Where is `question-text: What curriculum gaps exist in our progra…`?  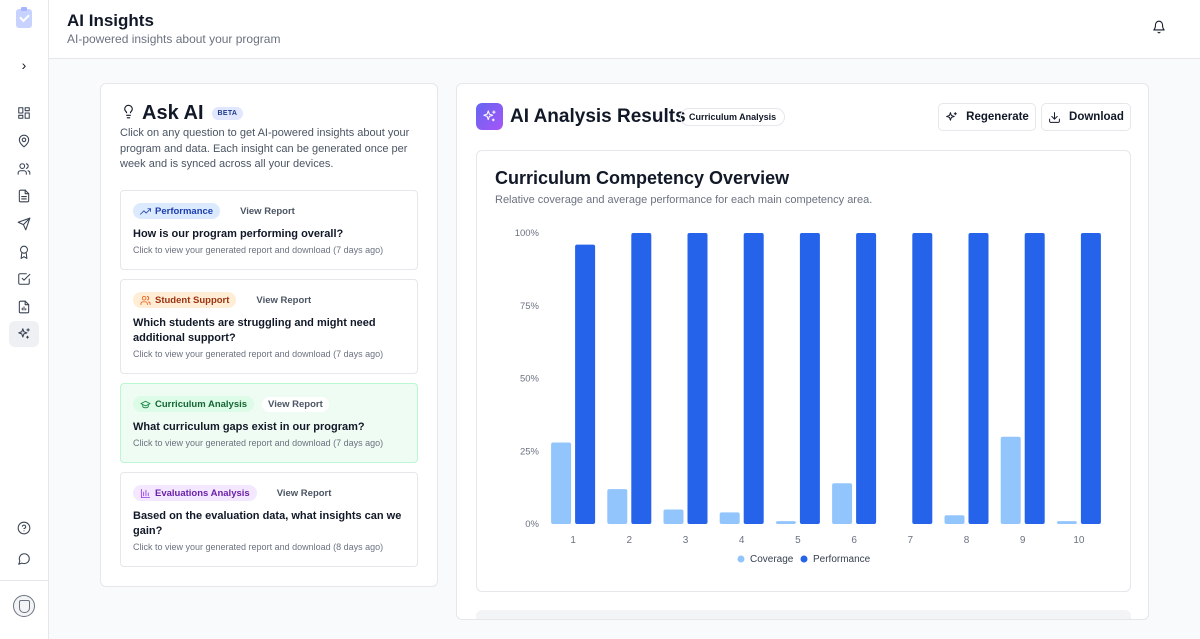 question-text: What curriculum gaps exist in our progra… is located at coordinates (249, 427).